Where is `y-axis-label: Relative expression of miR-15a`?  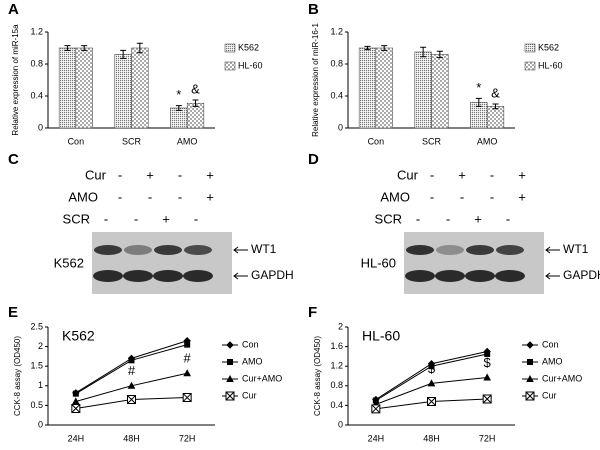
y-axis-label: Relative expression of miR-15a is located at coordinates (15, 80).